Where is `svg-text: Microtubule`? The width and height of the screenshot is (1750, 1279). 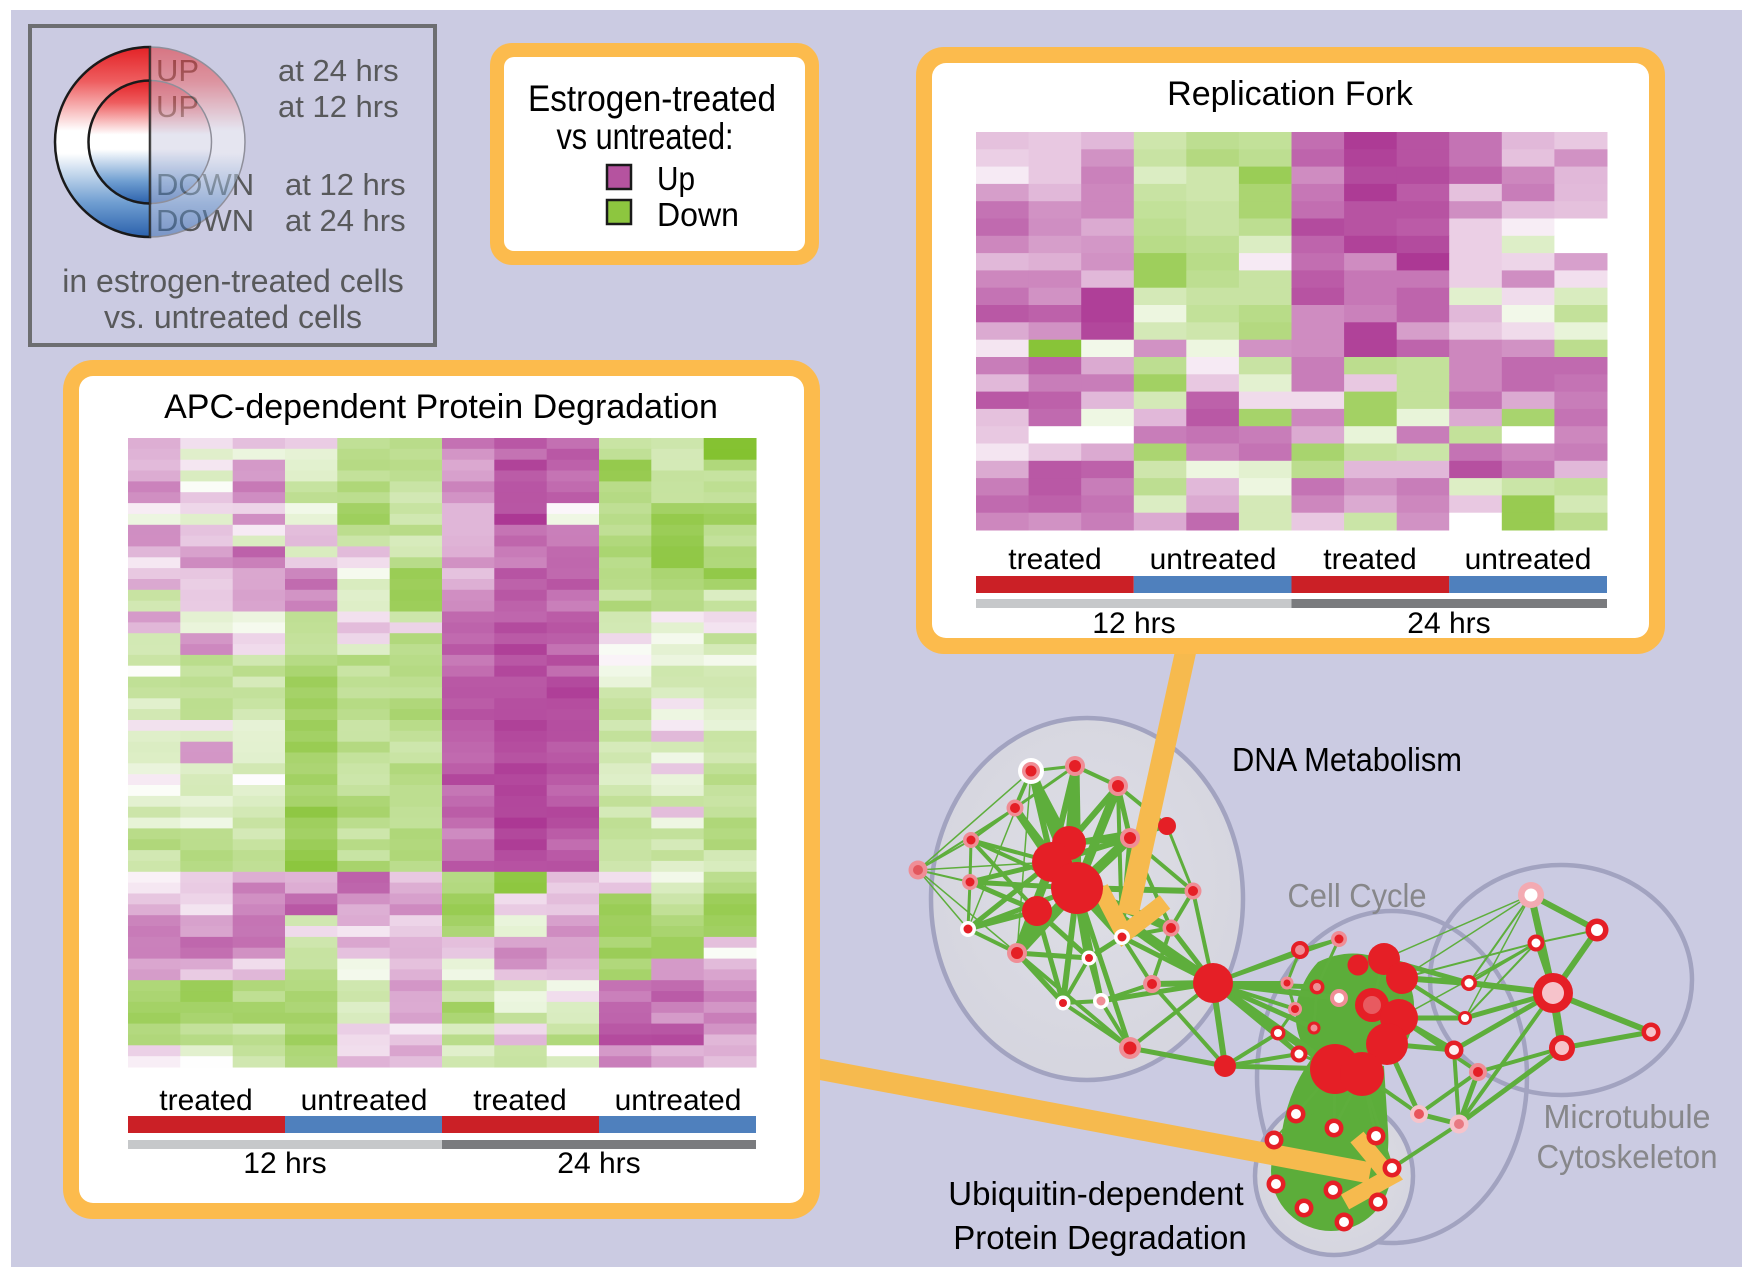 svg-text: Microtubule is located at coordinates (1627, 1116).